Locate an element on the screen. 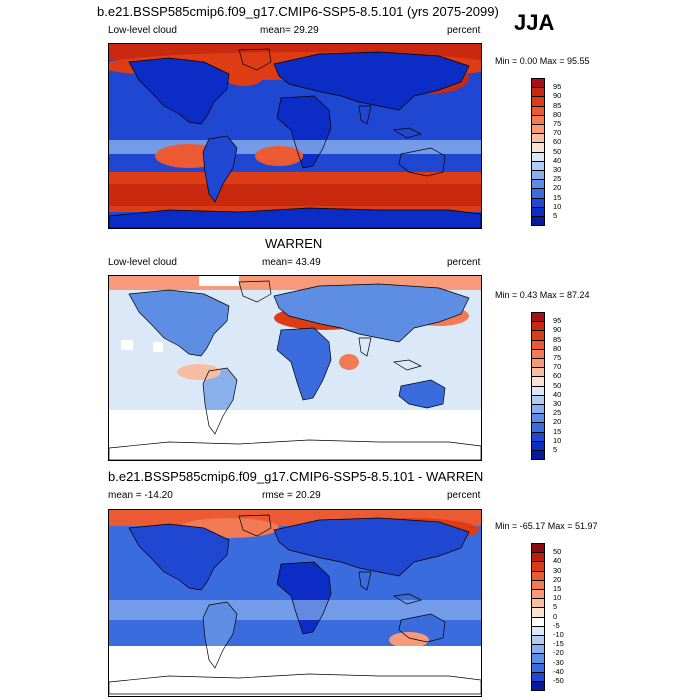 This screenshot has height=700, width=700. panel-2-map is located at coordinates (295, 368).